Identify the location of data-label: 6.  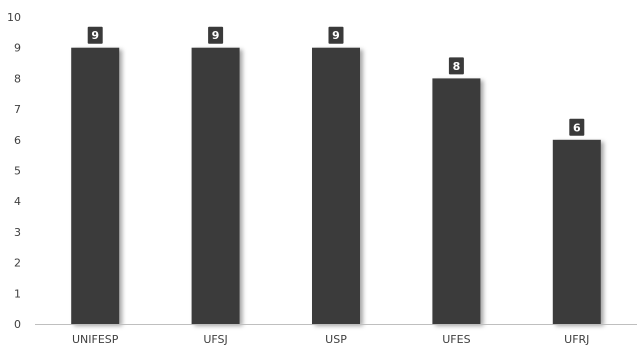
(577, 127).